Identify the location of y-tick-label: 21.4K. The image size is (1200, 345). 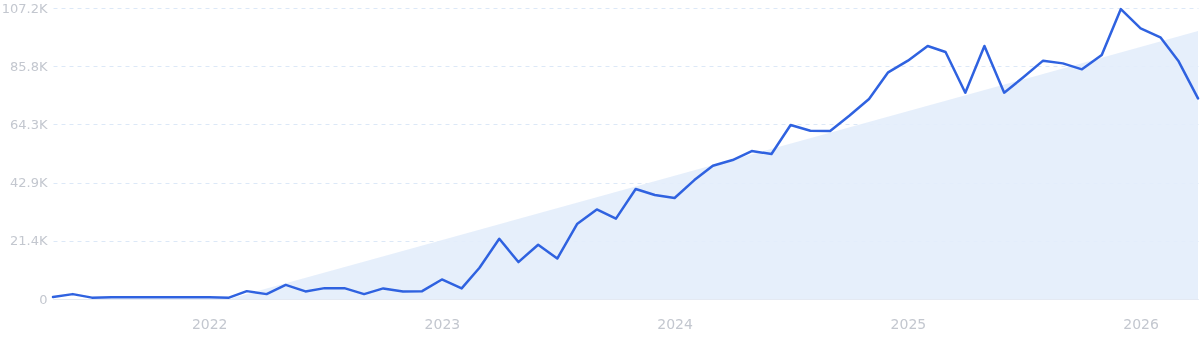
(29, 241).